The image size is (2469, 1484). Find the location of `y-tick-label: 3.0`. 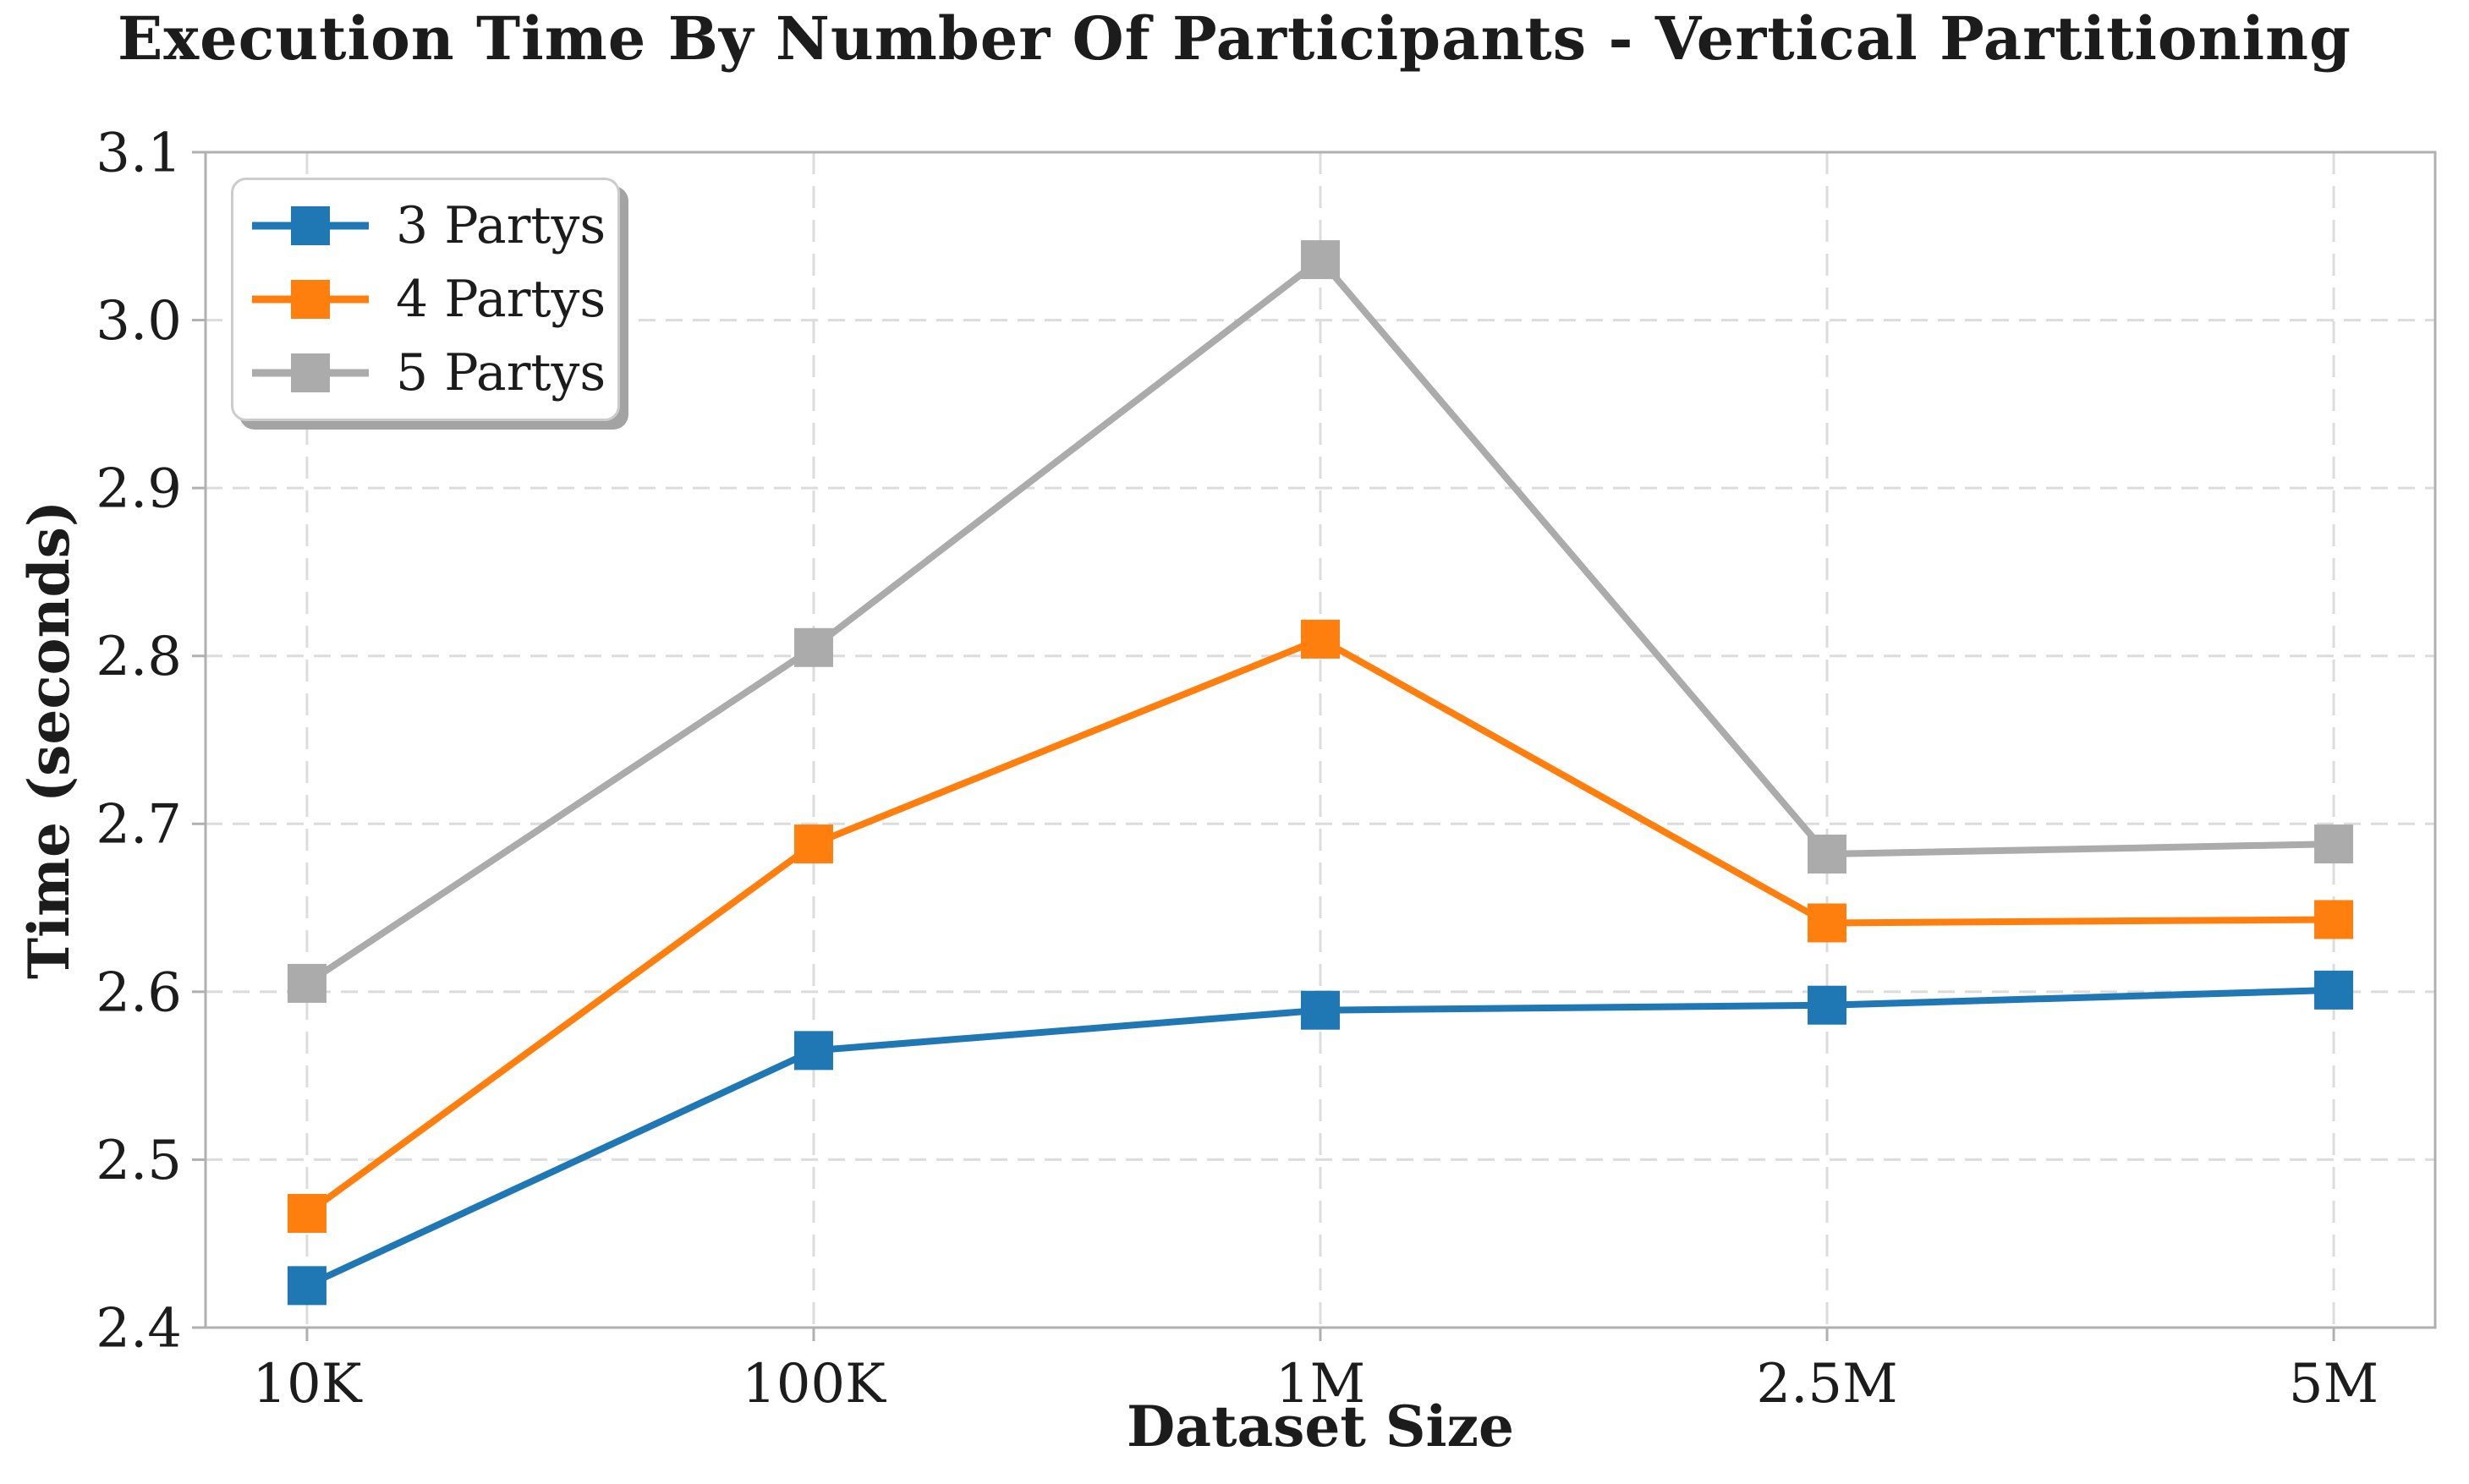

y-tick-label: 3.0 is located at coordinates (139, 321).